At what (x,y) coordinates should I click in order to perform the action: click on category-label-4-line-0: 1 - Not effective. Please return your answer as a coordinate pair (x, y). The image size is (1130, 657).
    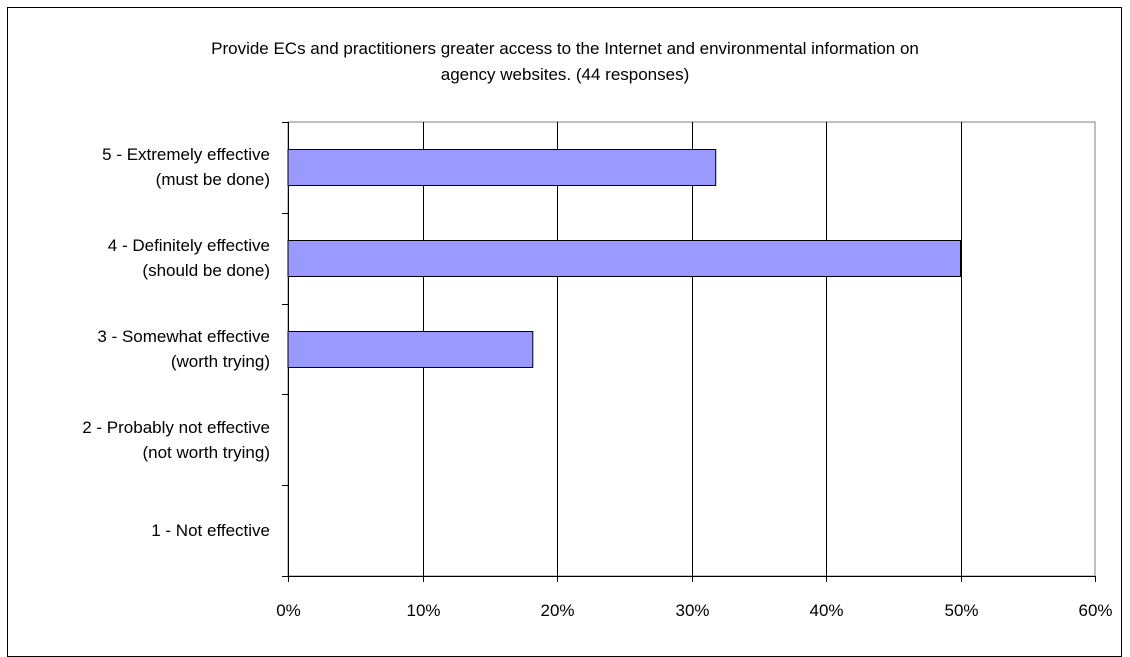
    Looking at the image, I should click on (210, 531).